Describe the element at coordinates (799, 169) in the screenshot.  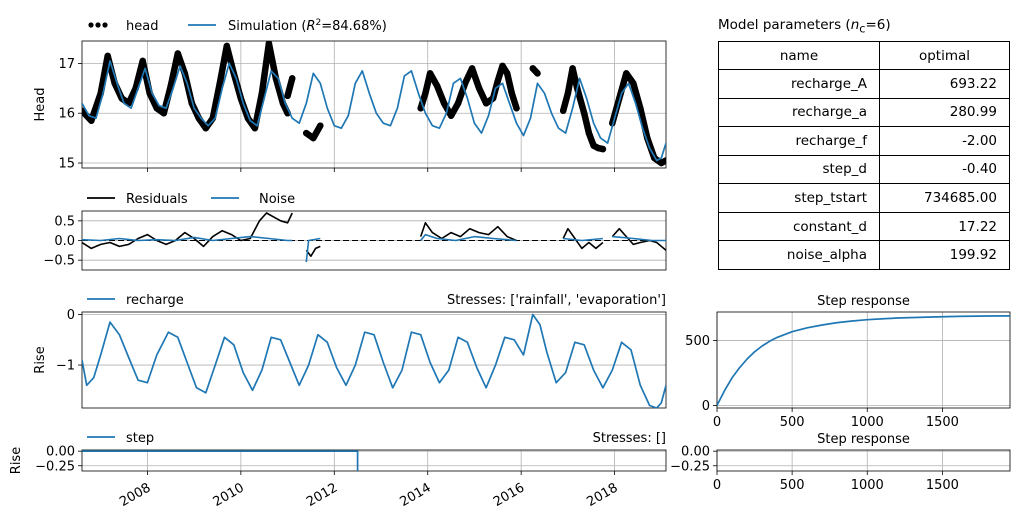
I see `param-name: step_d` at that location.